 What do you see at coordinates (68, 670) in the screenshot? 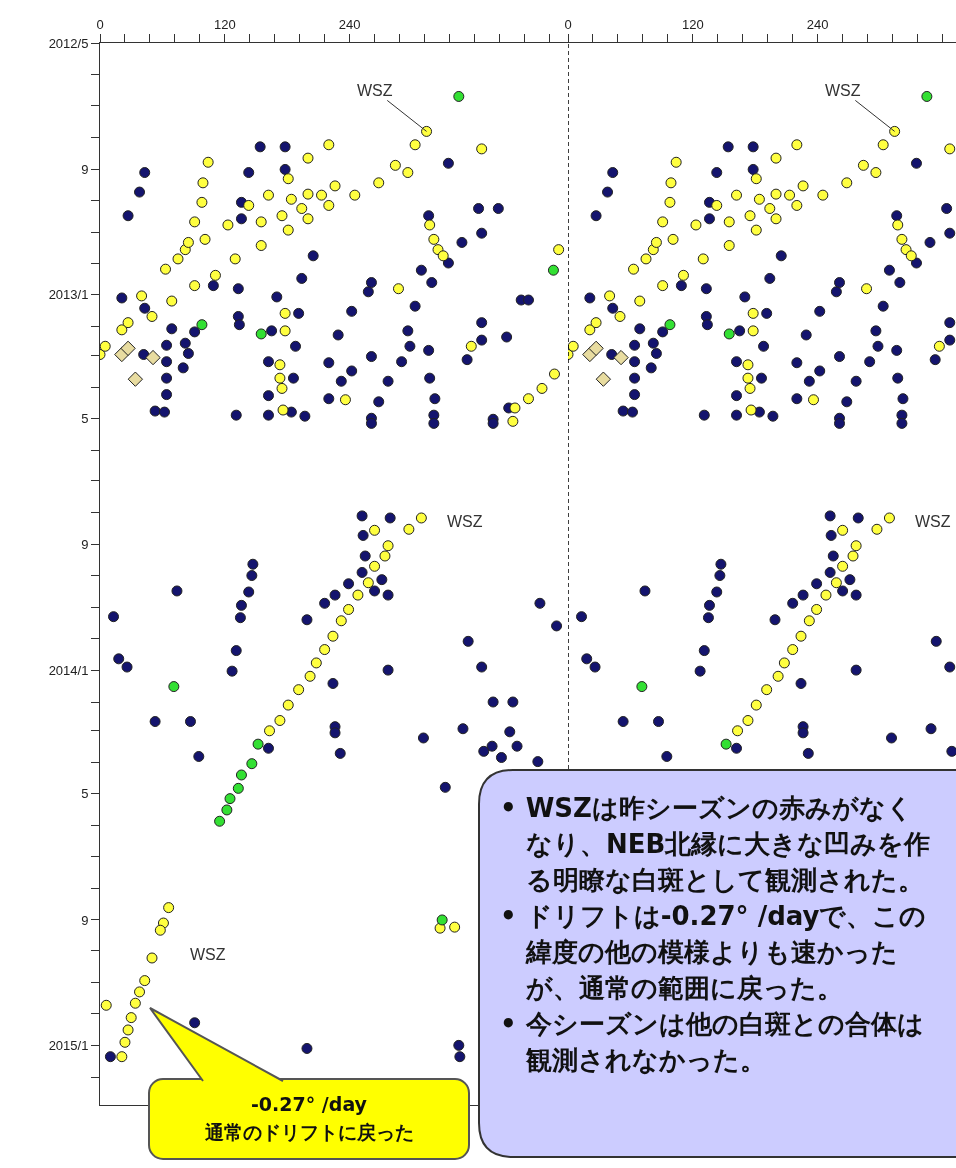
I see `y-tick-label: 2014/1` at bounding box center [68, 670].